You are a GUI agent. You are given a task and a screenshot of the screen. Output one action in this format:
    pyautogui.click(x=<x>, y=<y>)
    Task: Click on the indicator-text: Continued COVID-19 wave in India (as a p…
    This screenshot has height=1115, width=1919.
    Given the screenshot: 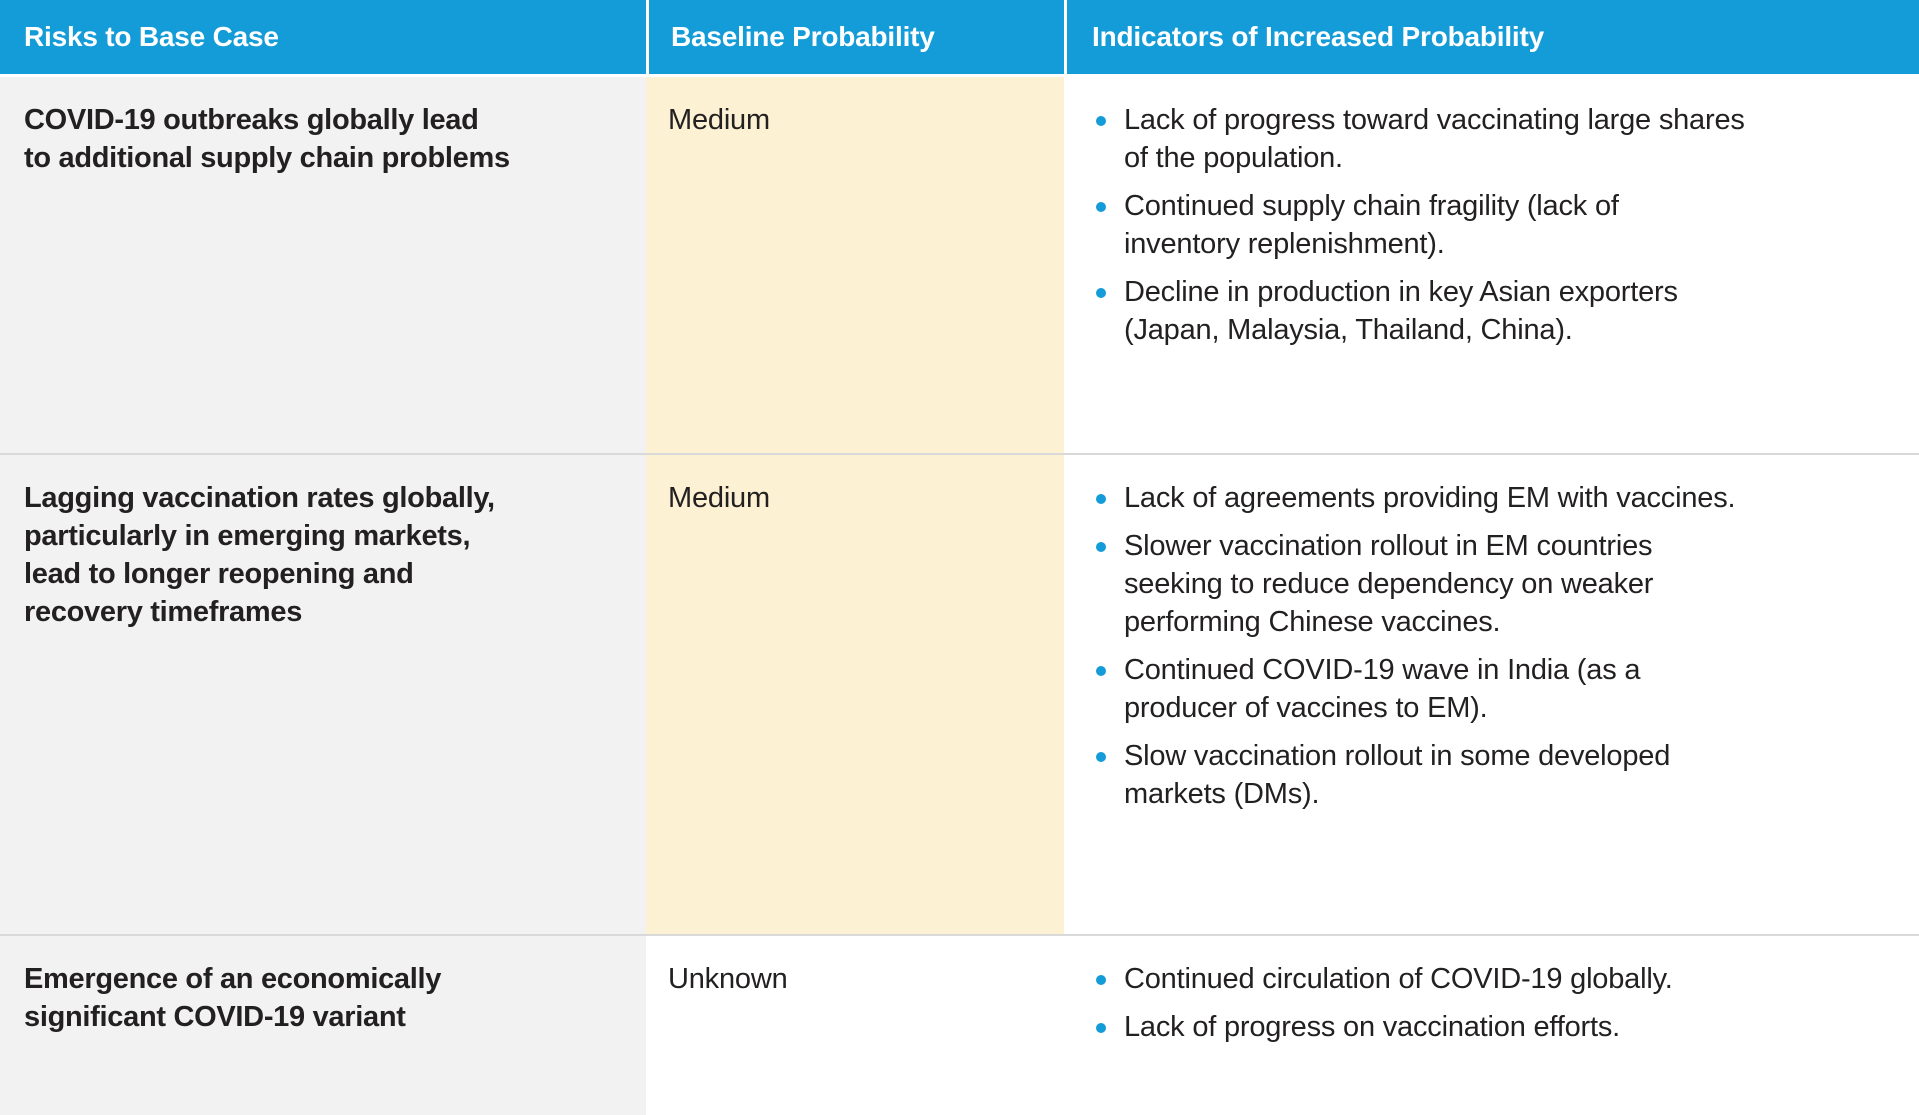 What is the action you would take?
    pyautogui.click(x=1382, y=689)
    